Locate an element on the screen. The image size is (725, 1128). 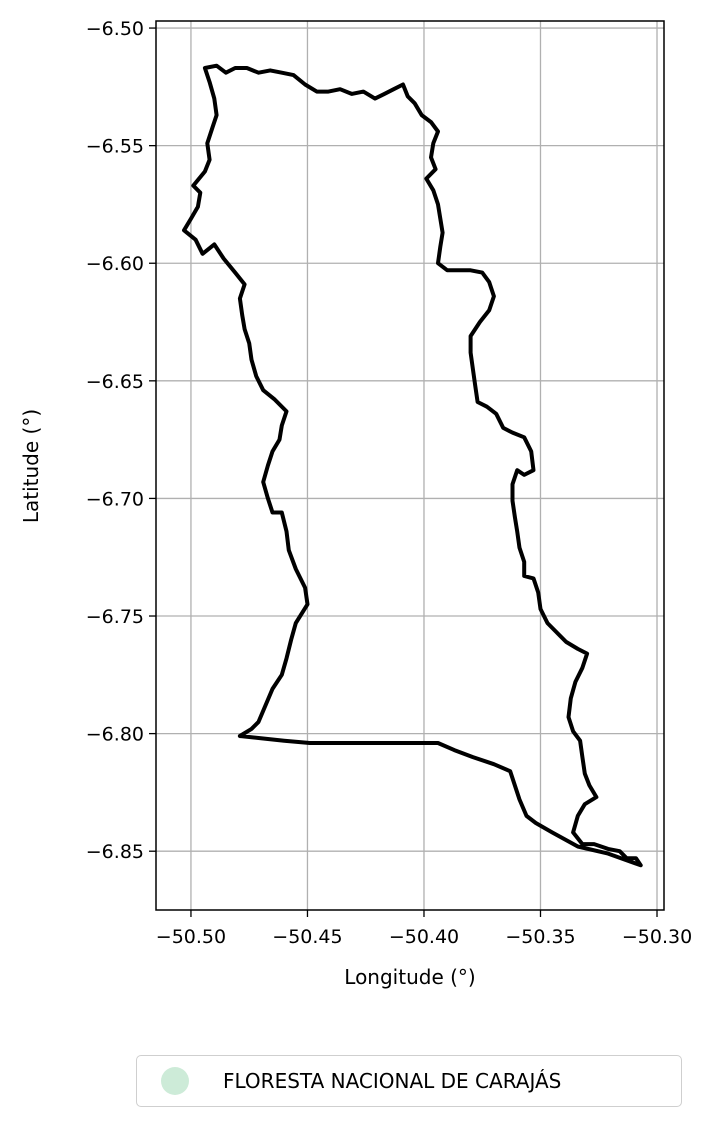
x-tick-label: −50.50 is located at coordinates (191, 937).